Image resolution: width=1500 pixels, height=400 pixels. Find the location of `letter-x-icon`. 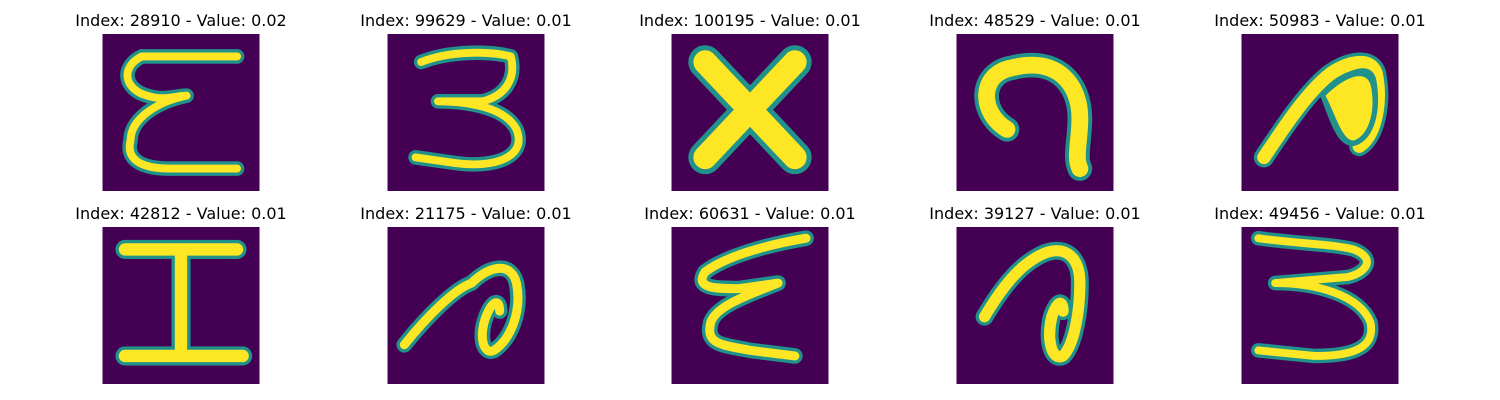

letter-x-icon is located at coordinates (750, 112).